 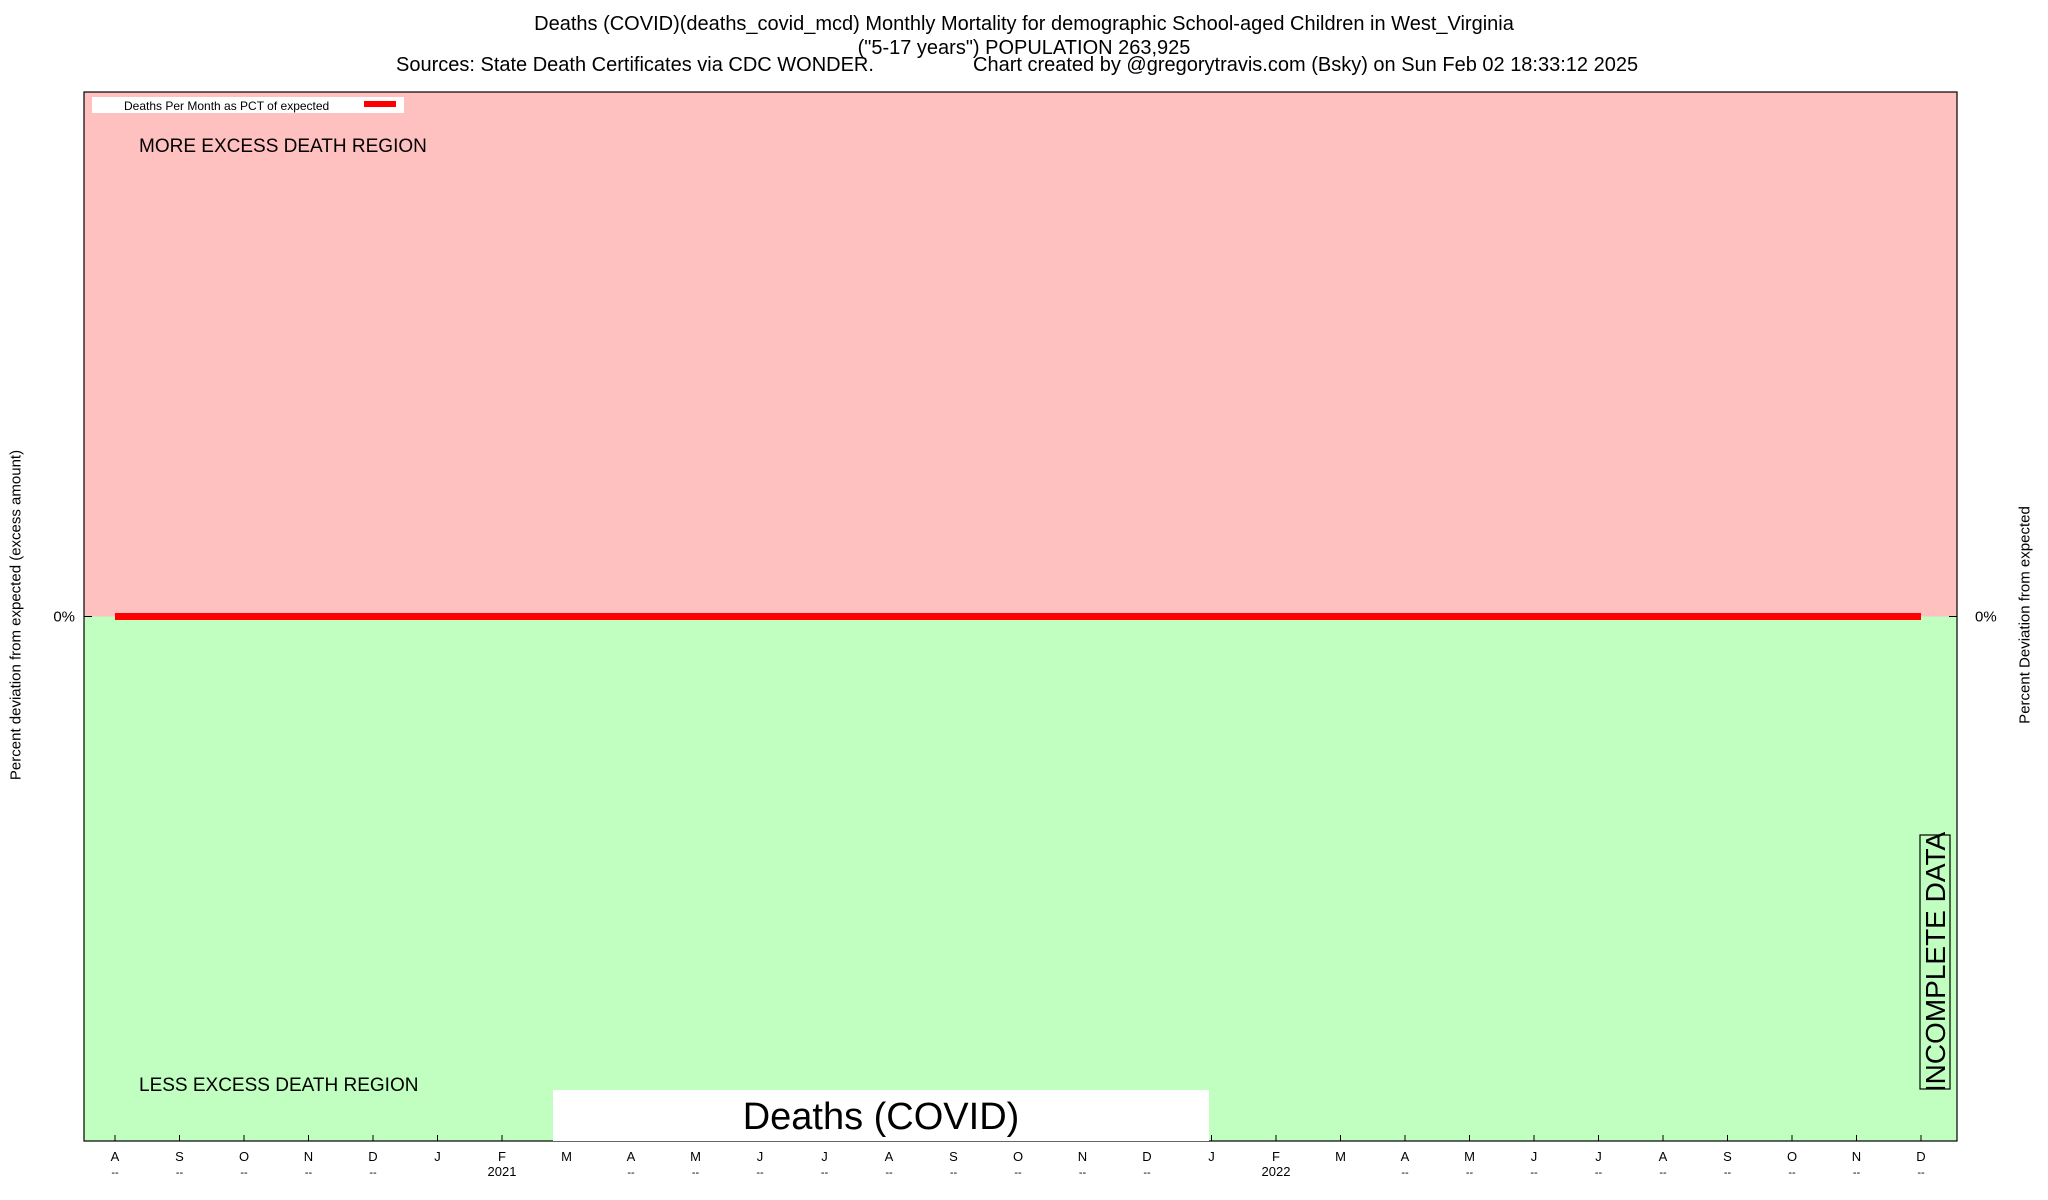 What do you see at coordinates (1276, 1171) in the screenshot?
I see `x-tick-sublabel: 2022` at bounding box center [1276, 1171].